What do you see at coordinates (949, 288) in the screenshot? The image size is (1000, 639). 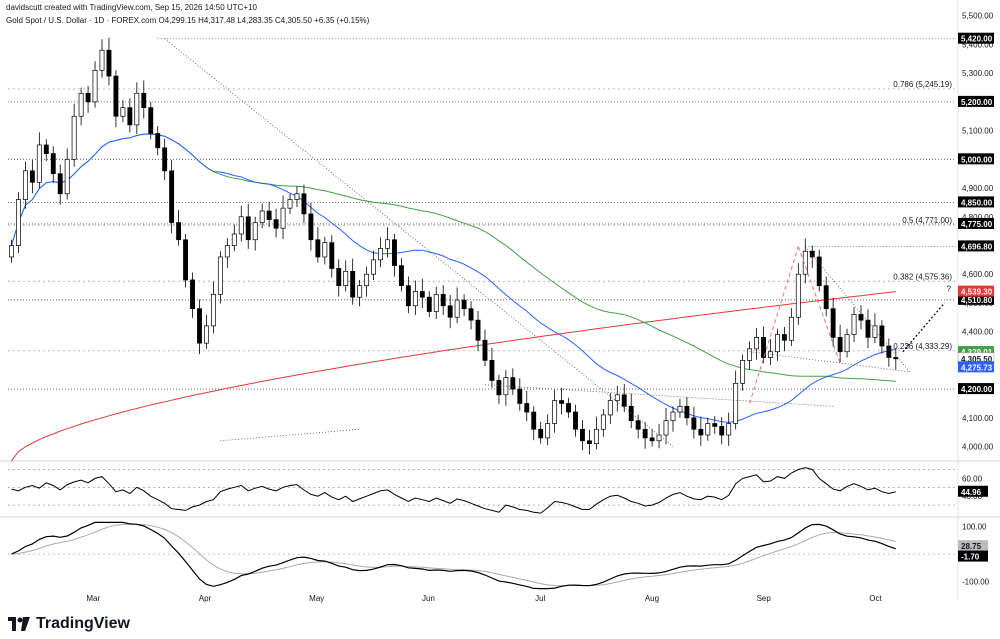 I see `annotation-question: ?` at bounding box center [949, 288].